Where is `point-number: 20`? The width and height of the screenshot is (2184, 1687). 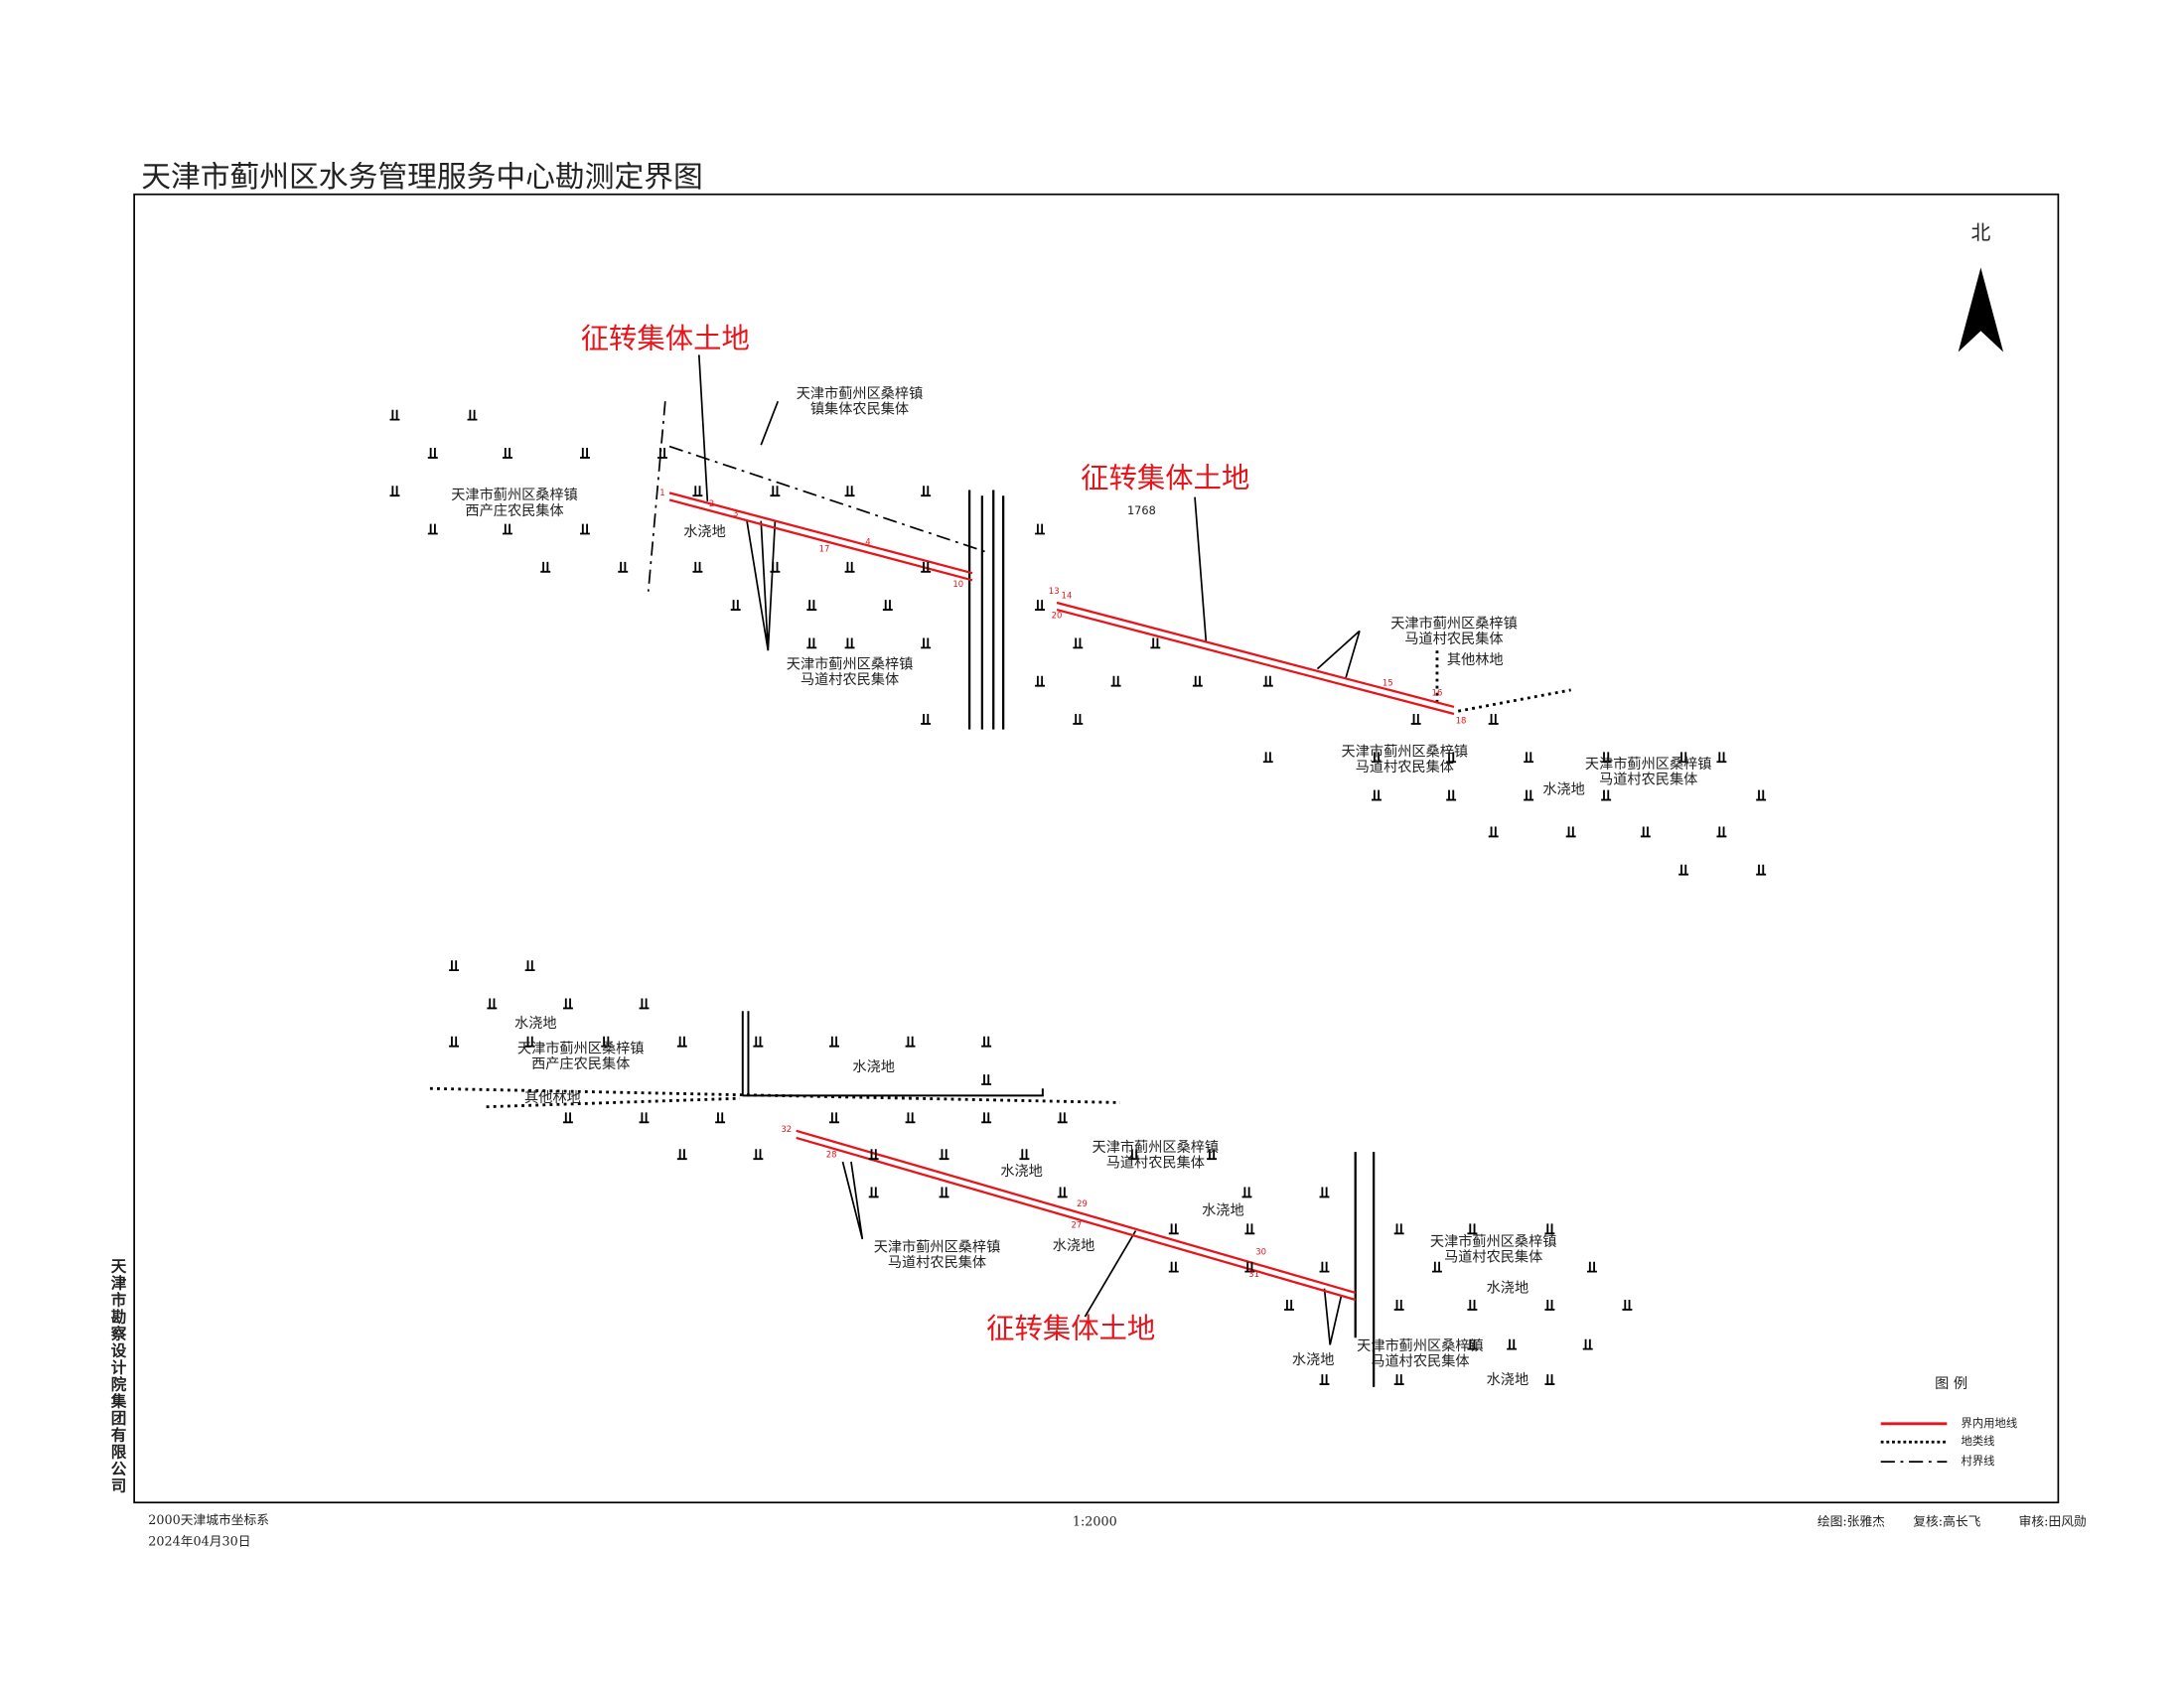
point-number: 20 is located at coordinates (1057, 616).